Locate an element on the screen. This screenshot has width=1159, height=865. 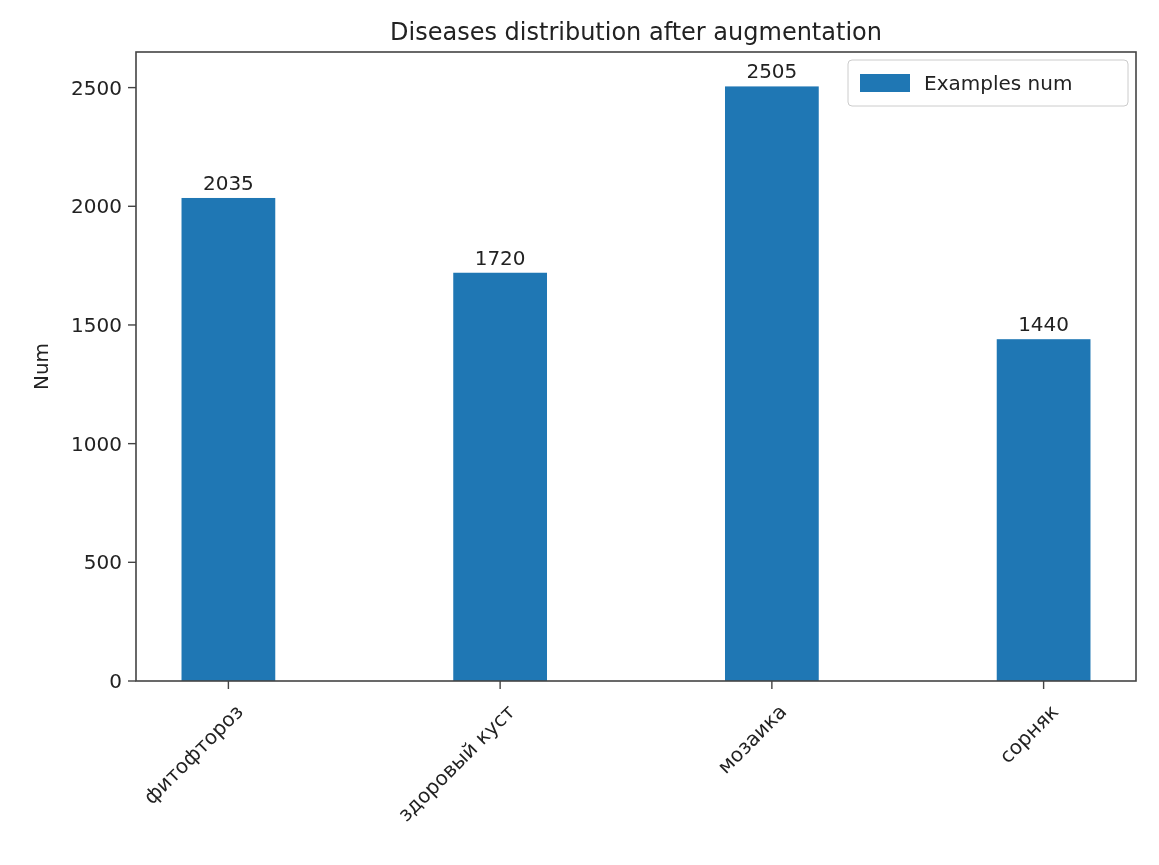
legend-label: Examples num is located at coordinates (998, 83).